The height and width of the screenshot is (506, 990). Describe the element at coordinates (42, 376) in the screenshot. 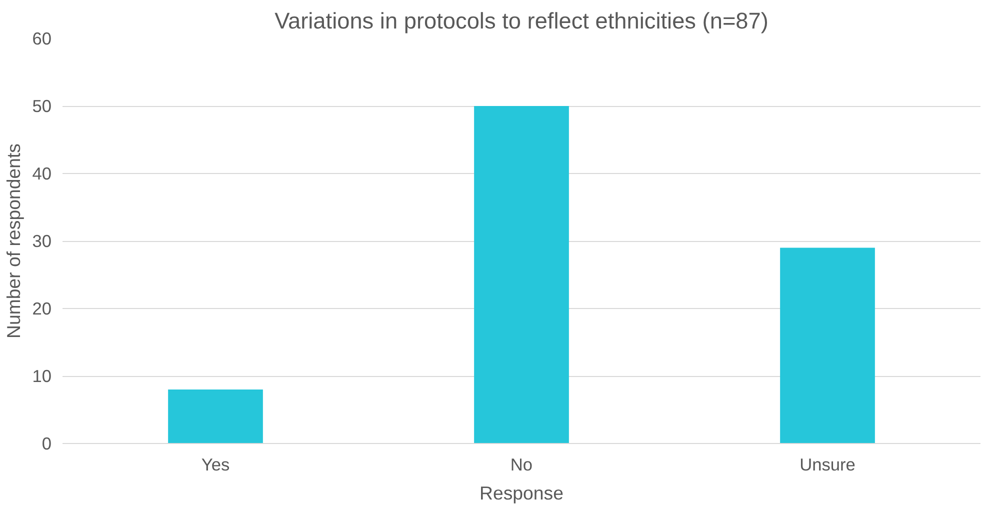

I see `y-tick-label: 10` at that location.